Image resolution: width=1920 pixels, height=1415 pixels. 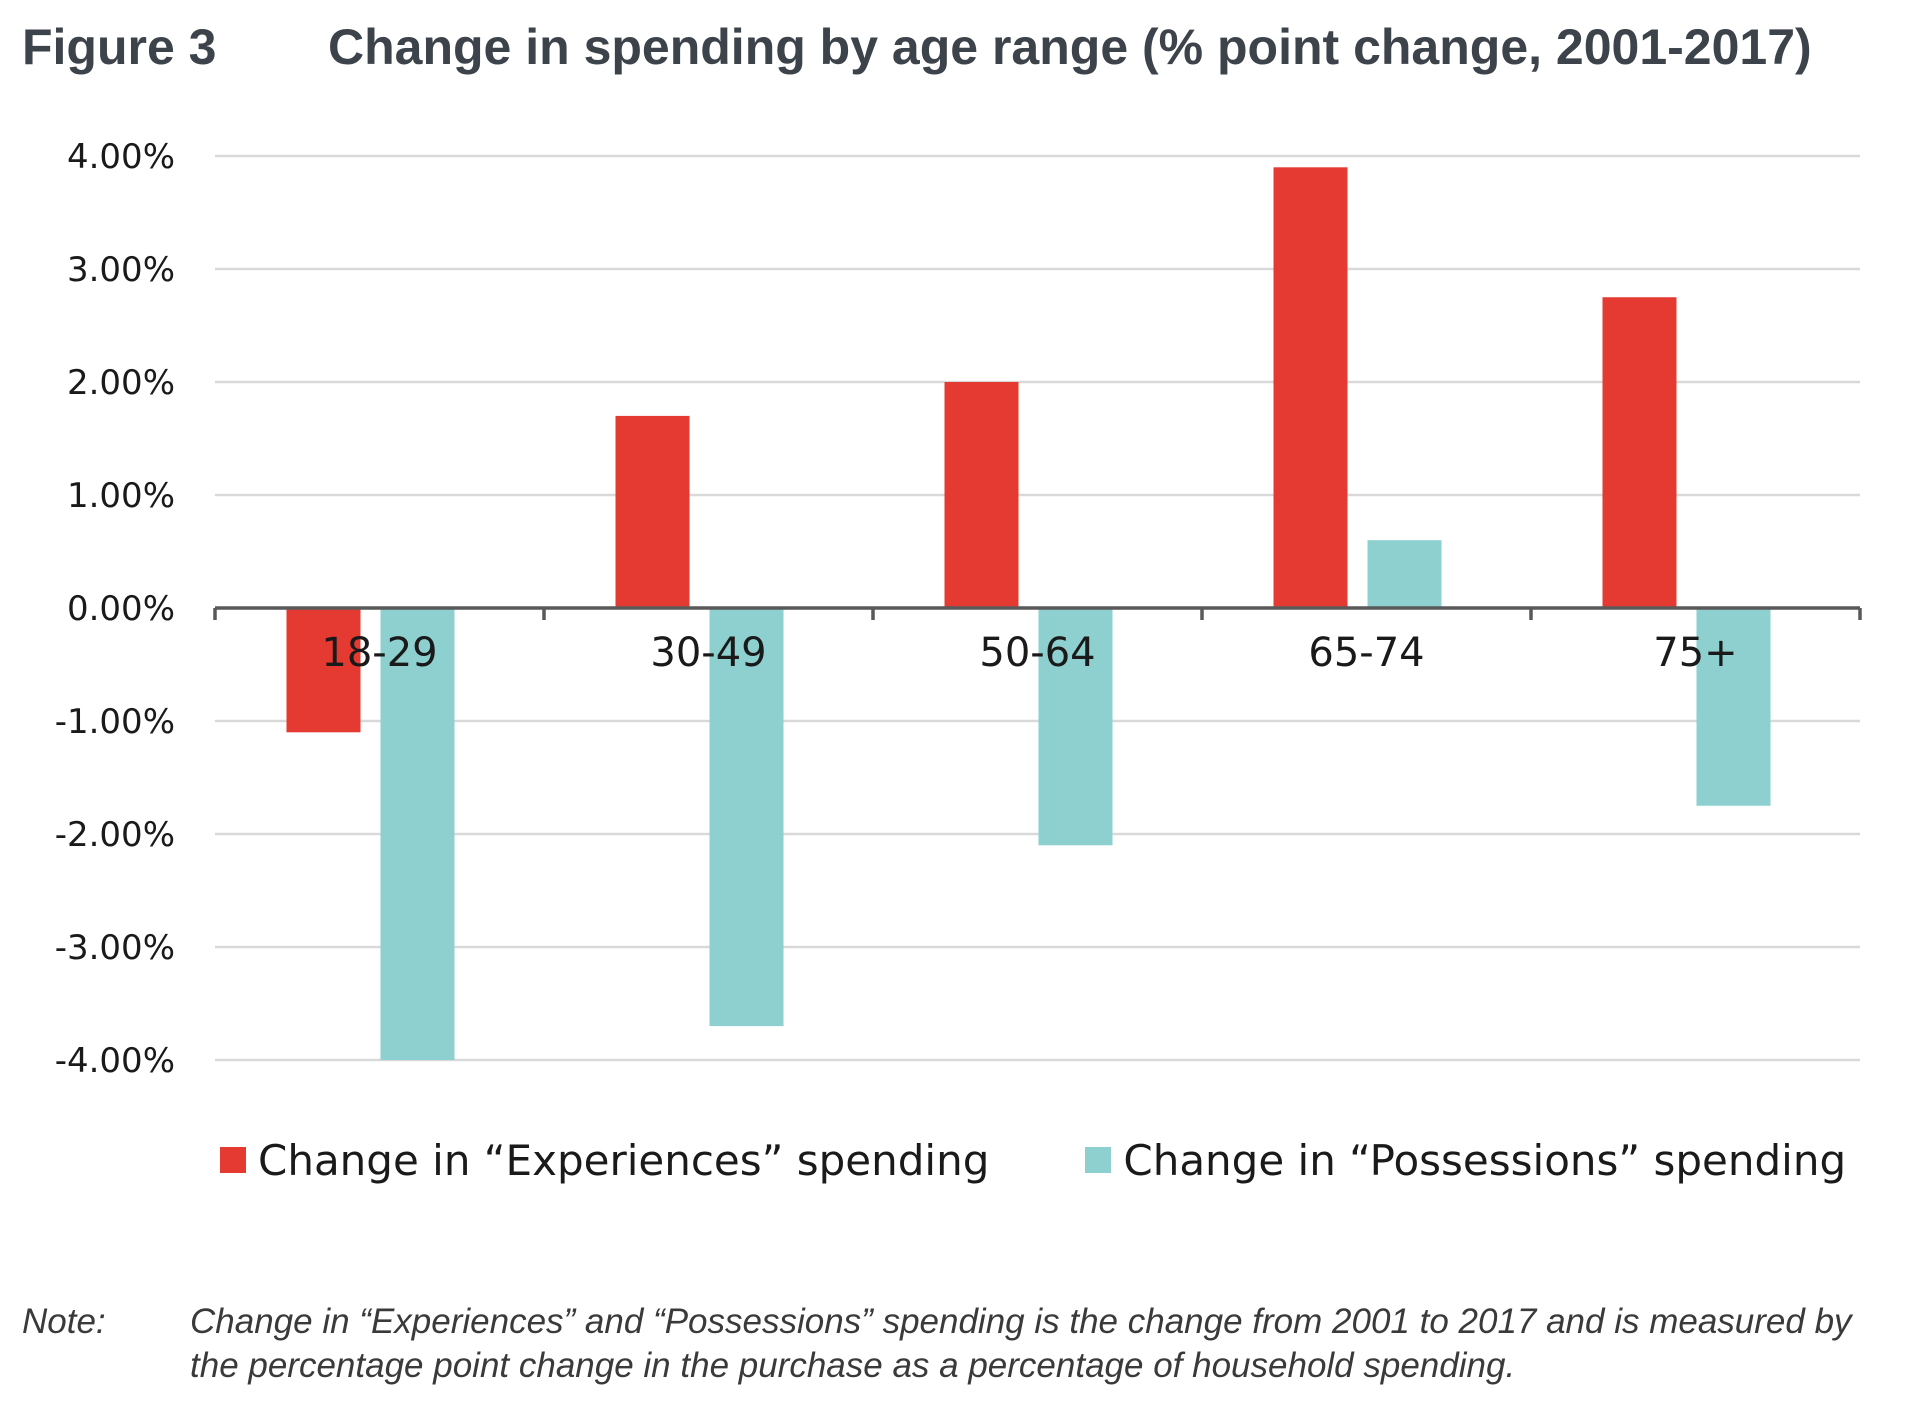 What do you see at coordinates (115, 948) in the screenshot?
I see `y-tick-label: -3.00%` at bounding box center [115, 948].